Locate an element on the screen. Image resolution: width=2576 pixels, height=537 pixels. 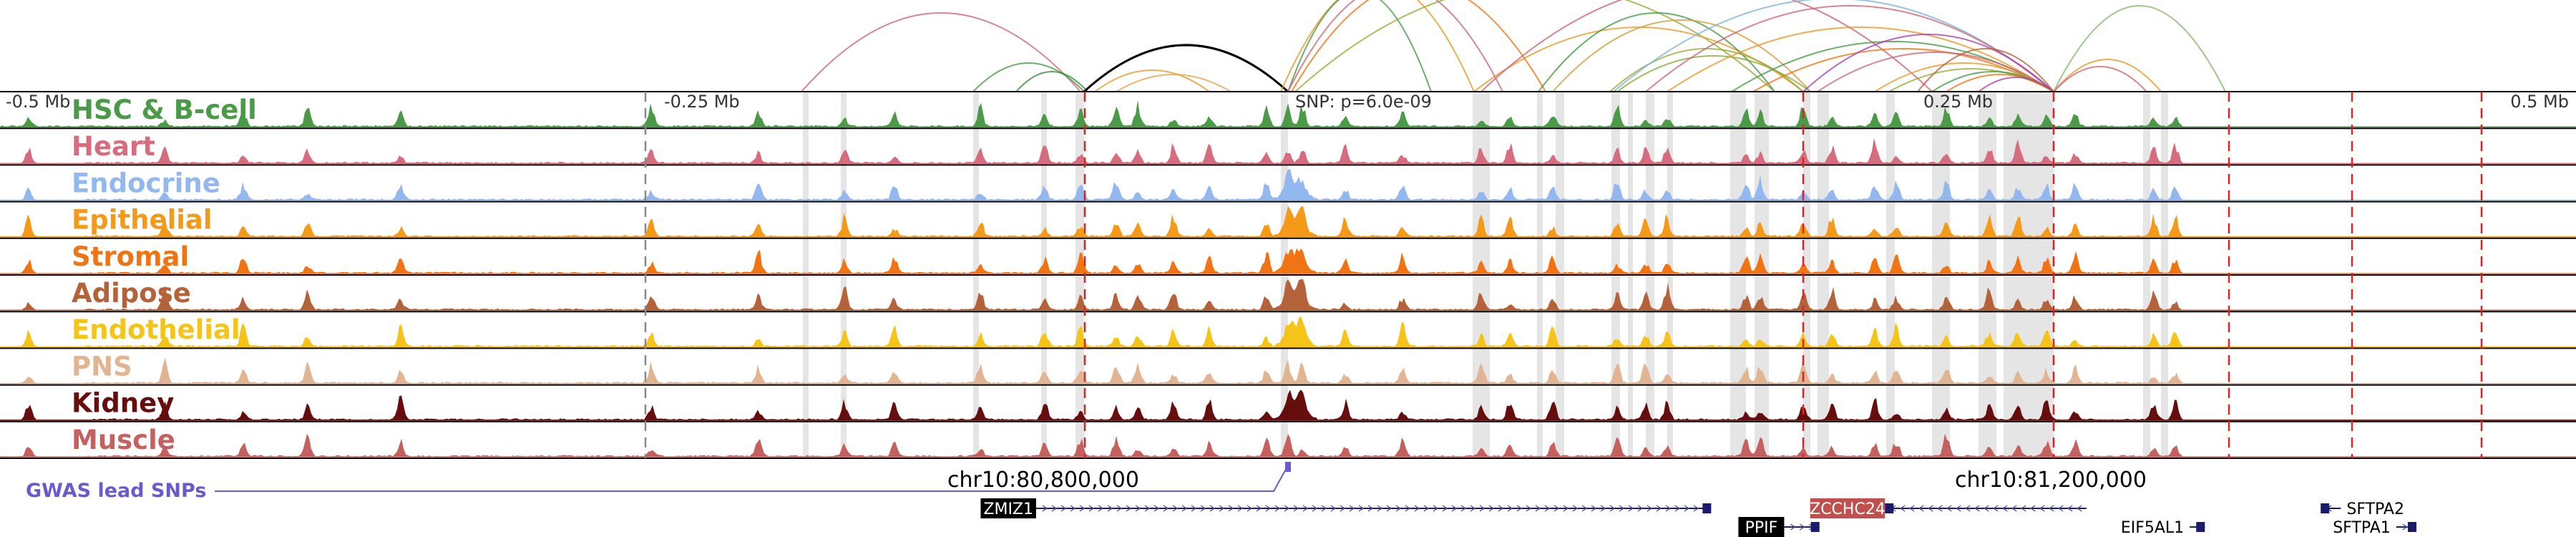
gwas-track: GWAS lead SNPs is located at coordinates (658, 482).